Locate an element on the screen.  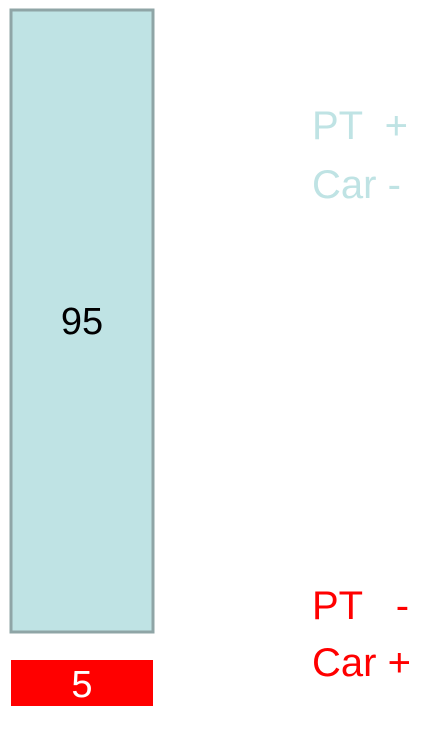
legend-car-plus: Car + is located at coordinates (361, 663).